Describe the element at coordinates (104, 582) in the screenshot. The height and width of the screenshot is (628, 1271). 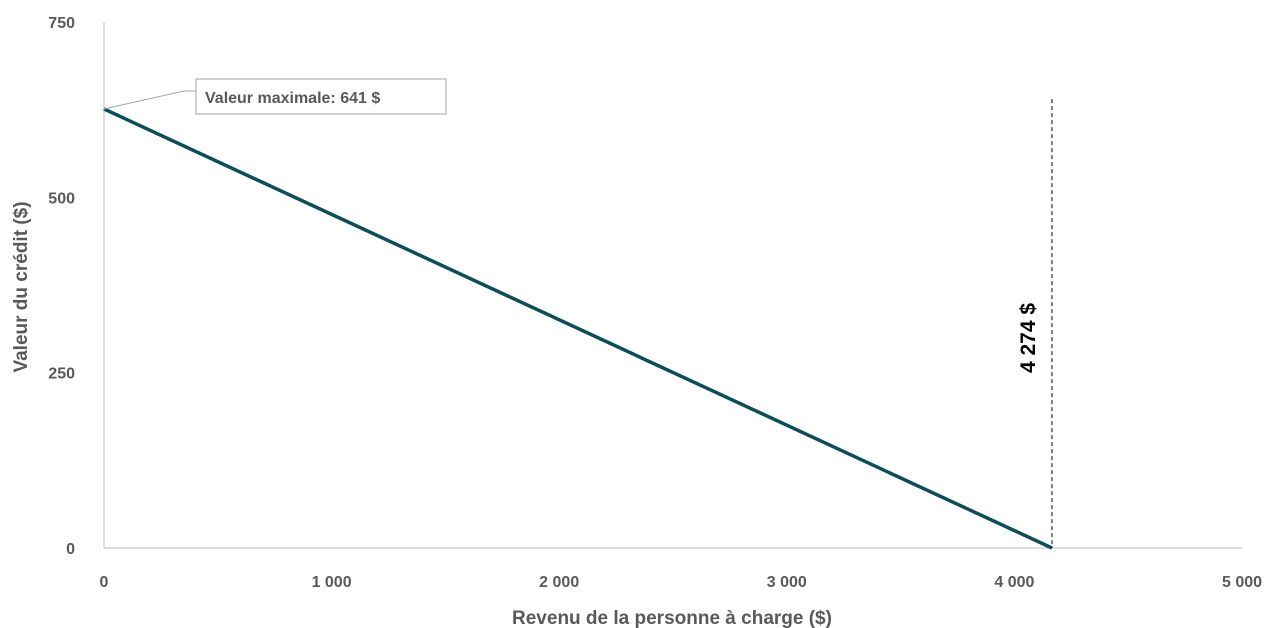
I see `x-tick-label: 0` at that location.